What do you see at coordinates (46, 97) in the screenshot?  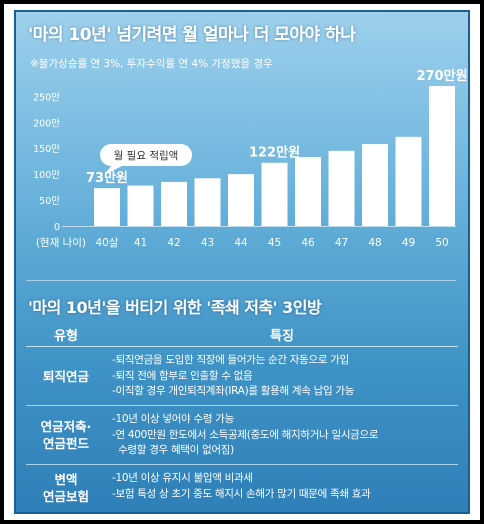 I see `y-tick-label: 250만` at bounding box center [46, 97].